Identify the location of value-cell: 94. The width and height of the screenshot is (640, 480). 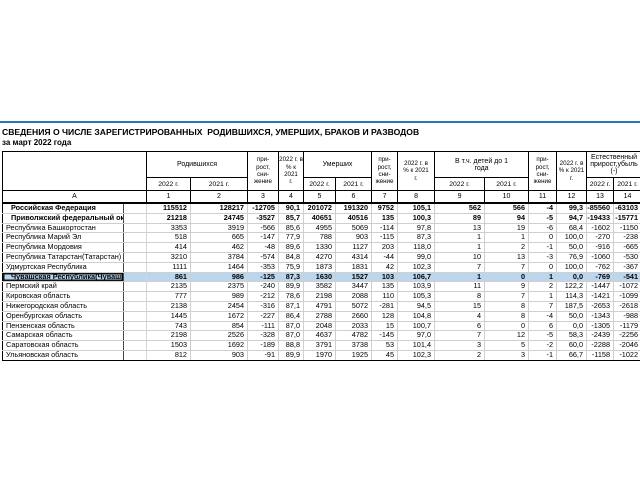
(507, 218).